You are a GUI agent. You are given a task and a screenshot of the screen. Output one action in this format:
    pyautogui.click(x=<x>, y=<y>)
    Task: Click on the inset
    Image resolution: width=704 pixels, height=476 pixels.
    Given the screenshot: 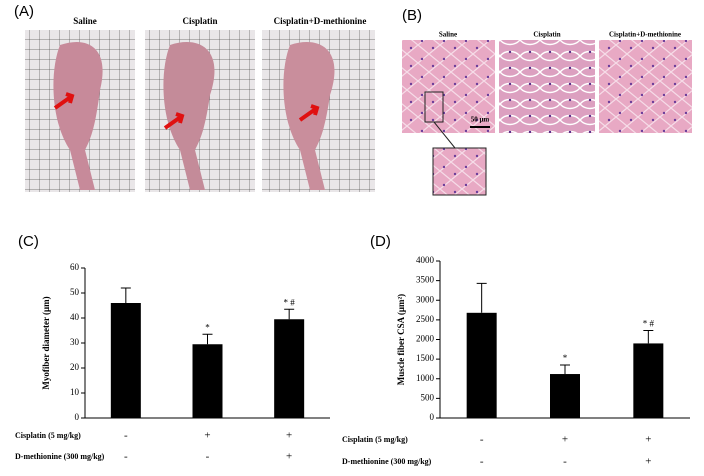 What is the action you would take?
    pyautogui.click(x=459, y=171)
    